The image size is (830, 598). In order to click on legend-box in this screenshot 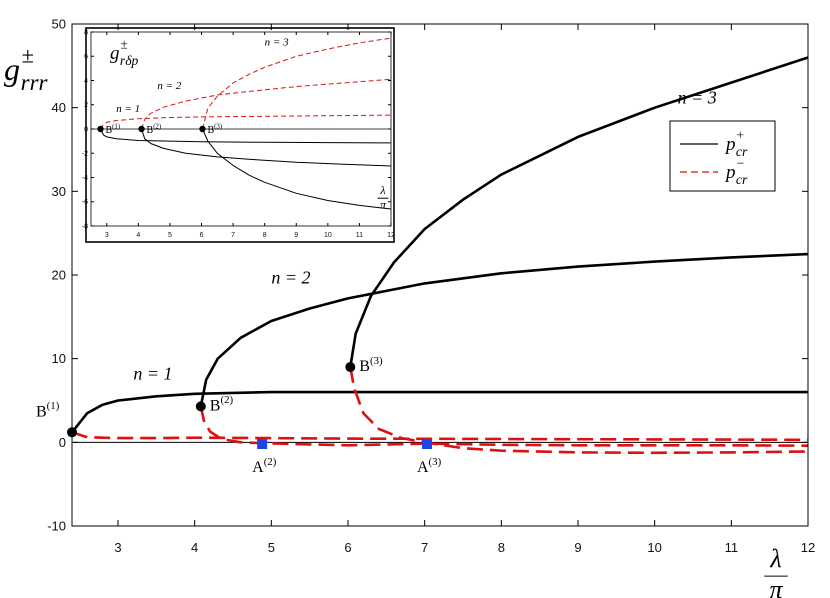, I will do `click(722, 156)`.